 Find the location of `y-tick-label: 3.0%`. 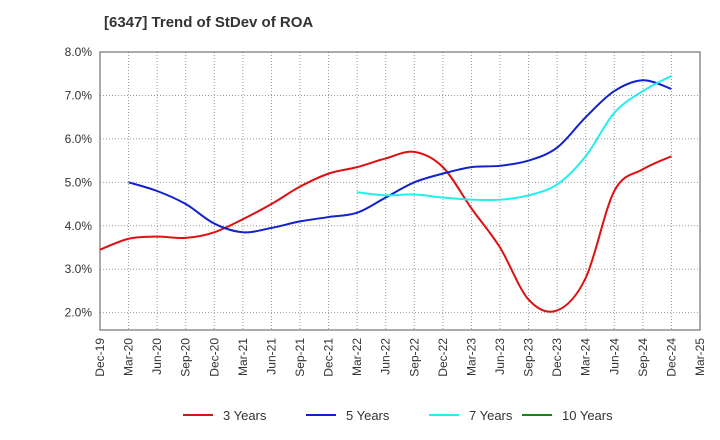

y-tick-label: 3.0% is located at coordinates (79, 269).